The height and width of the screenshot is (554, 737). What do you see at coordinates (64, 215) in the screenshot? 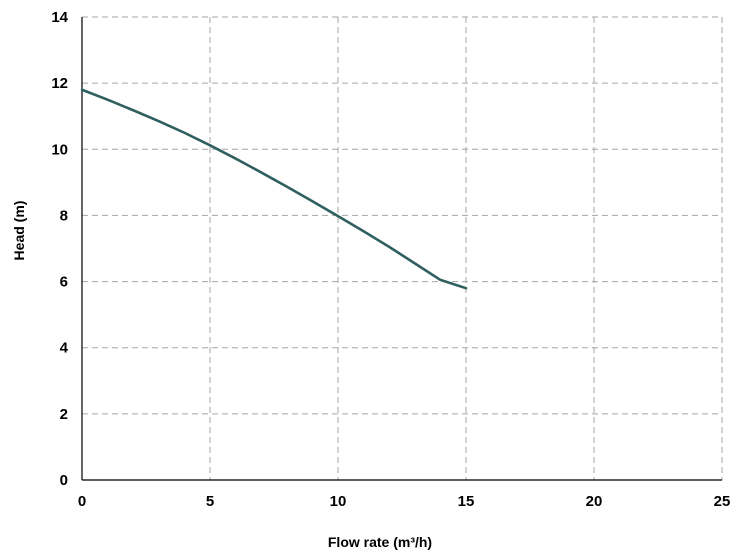
I see `y-tick-label-8: 8` at bounding box center [64, 215].